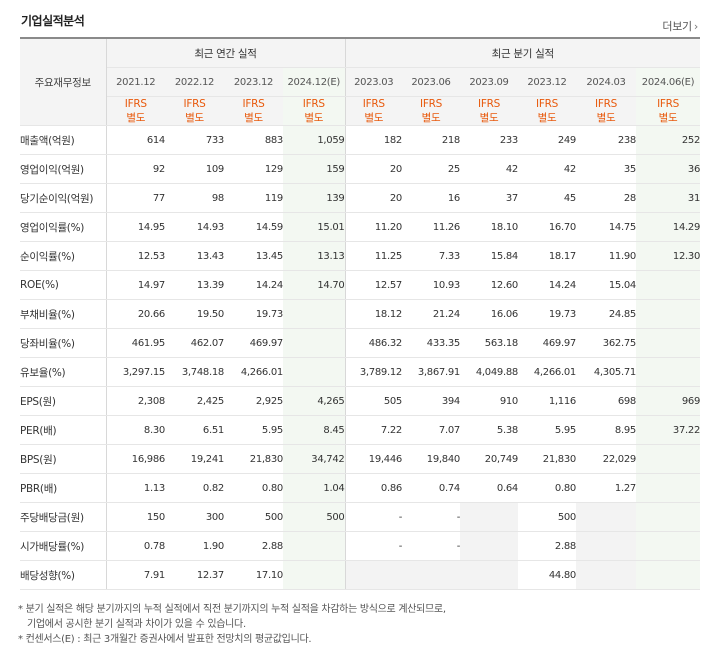 This screenshot has height=661, width=714. I want to click on table-row: 영업이익(억원) 92 109 129 159 20 25 42 42 35 36, so click(360, 169).